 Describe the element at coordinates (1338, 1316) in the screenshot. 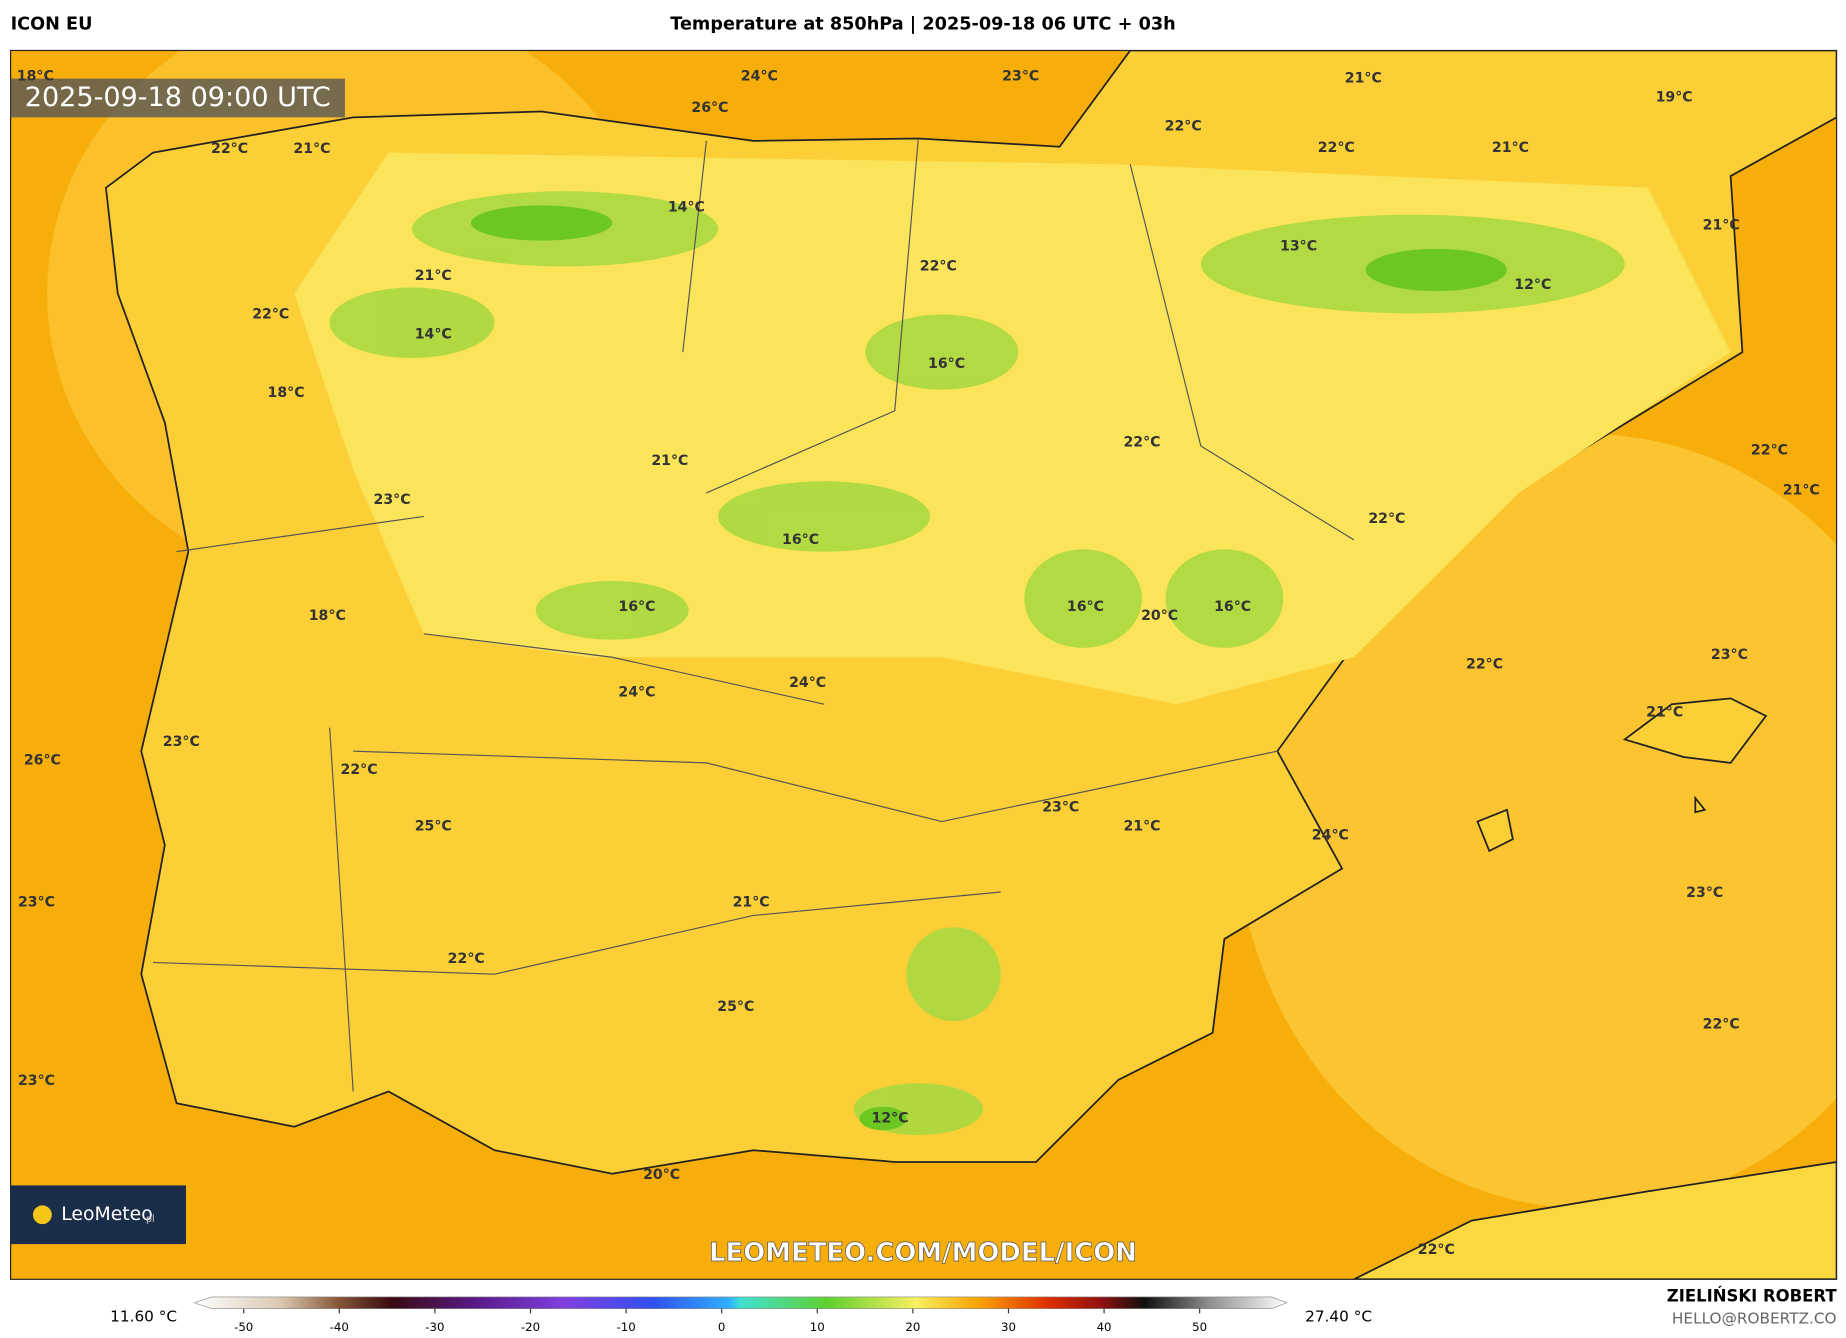

I see `colorbar-max: 27.40 °C` at that location.